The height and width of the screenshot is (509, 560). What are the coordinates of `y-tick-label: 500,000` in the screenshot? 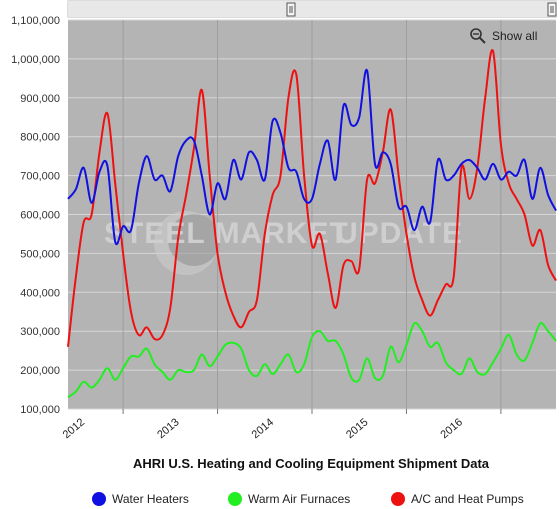 It's located at (40, 254).